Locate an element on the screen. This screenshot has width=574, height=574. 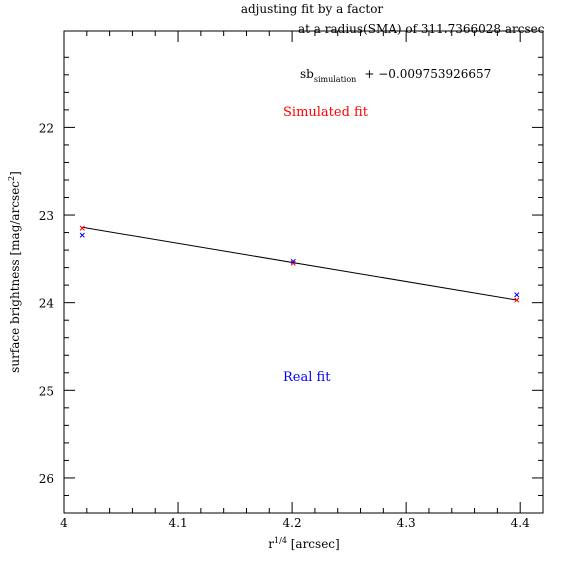
y-tick-label: 24 is located at coordinates (47, 304).